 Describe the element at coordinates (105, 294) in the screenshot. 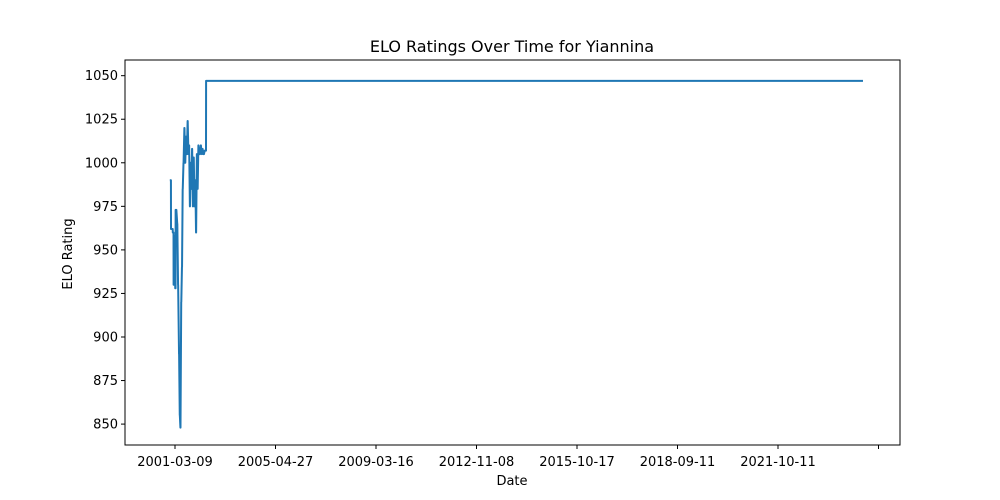

I see `y-tick-label: 925` at that location.